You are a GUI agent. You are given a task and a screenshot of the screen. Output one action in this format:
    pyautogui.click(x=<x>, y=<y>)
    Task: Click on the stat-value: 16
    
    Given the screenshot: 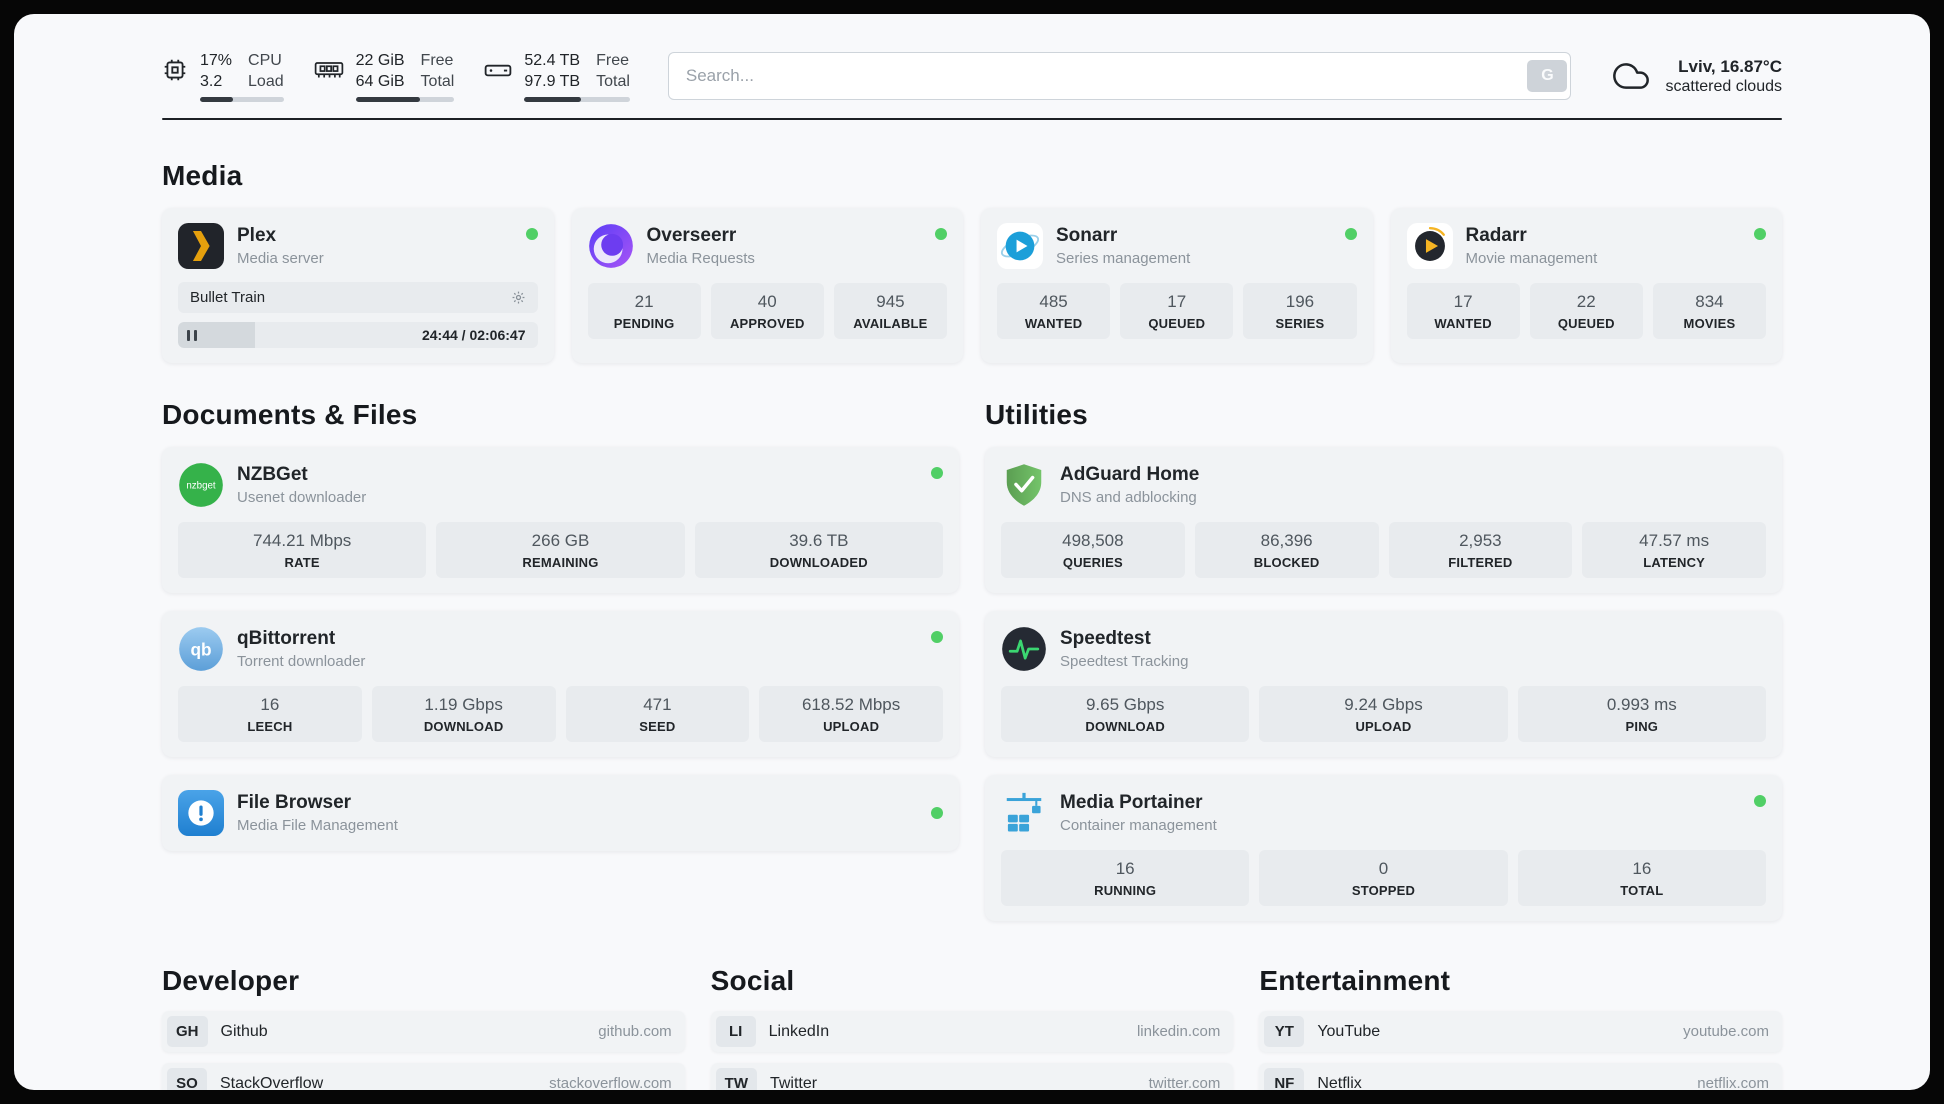 What is the action you would take?
    pyautogui.click(x=1125, y=869)
    